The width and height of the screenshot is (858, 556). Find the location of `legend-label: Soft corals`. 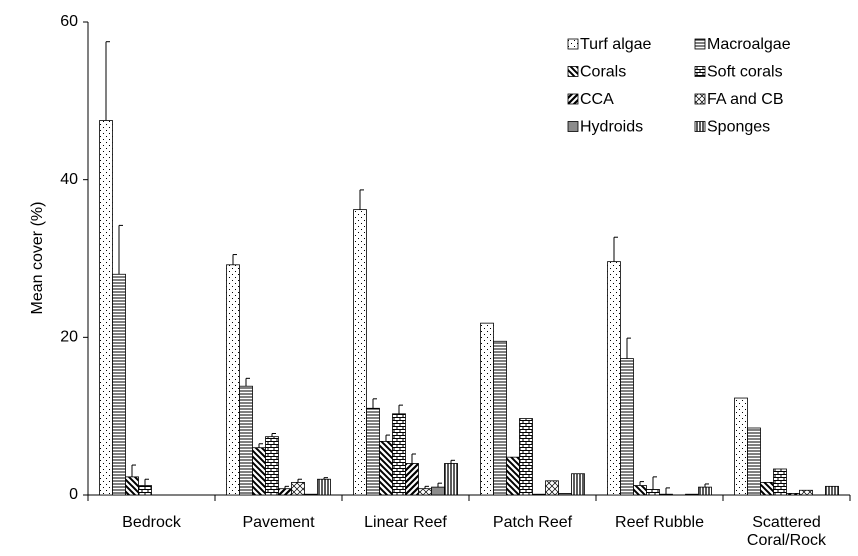

legend-label: Soft corals is located at coordinates (745, 72).